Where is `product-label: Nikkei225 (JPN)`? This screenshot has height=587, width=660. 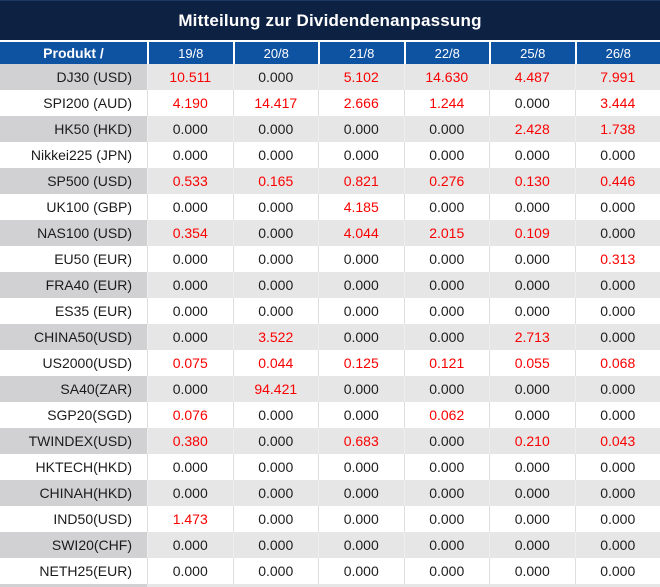 product-label: Nikkei225 (JPN) is located at coordinates (81, 155).